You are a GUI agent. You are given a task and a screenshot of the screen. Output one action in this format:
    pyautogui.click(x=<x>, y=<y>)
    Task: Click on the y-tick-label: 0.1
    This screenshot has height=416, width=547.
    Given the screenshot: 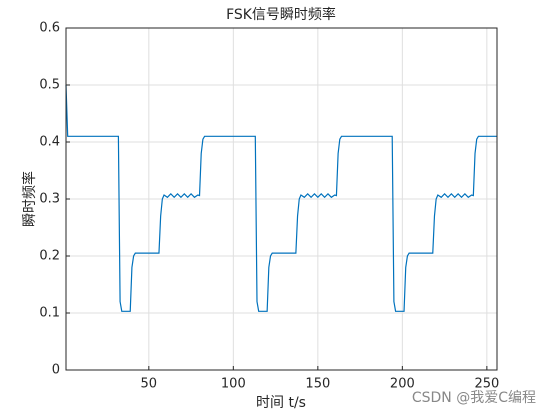 What is the action you would take?
    pyautogui.click(x=49, y=313)
    